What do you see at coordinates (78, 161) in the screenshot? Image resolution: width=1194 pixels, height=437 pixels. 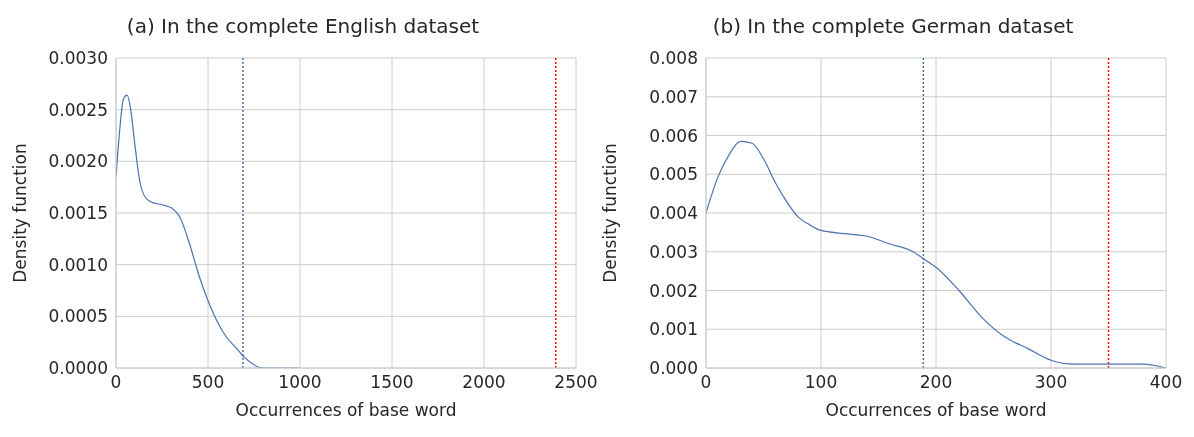 I see `y-tick-label: 0.0020` at bounding box center [78, 161].